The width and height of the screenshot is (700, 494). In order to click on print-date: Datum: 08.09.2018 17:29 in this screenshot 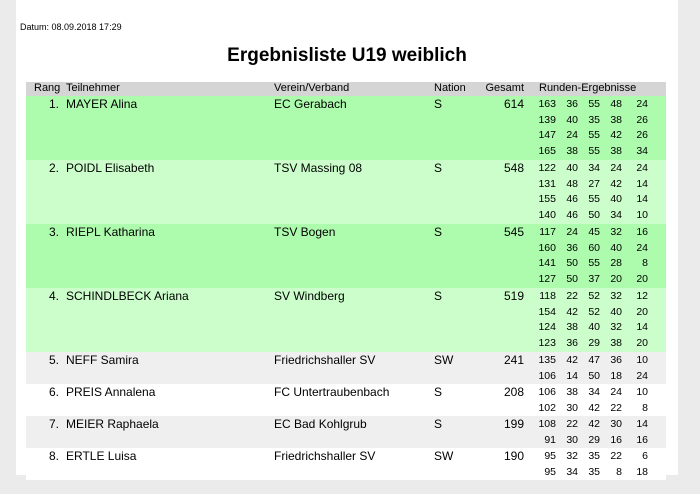, I will do `click(71, 27)`.